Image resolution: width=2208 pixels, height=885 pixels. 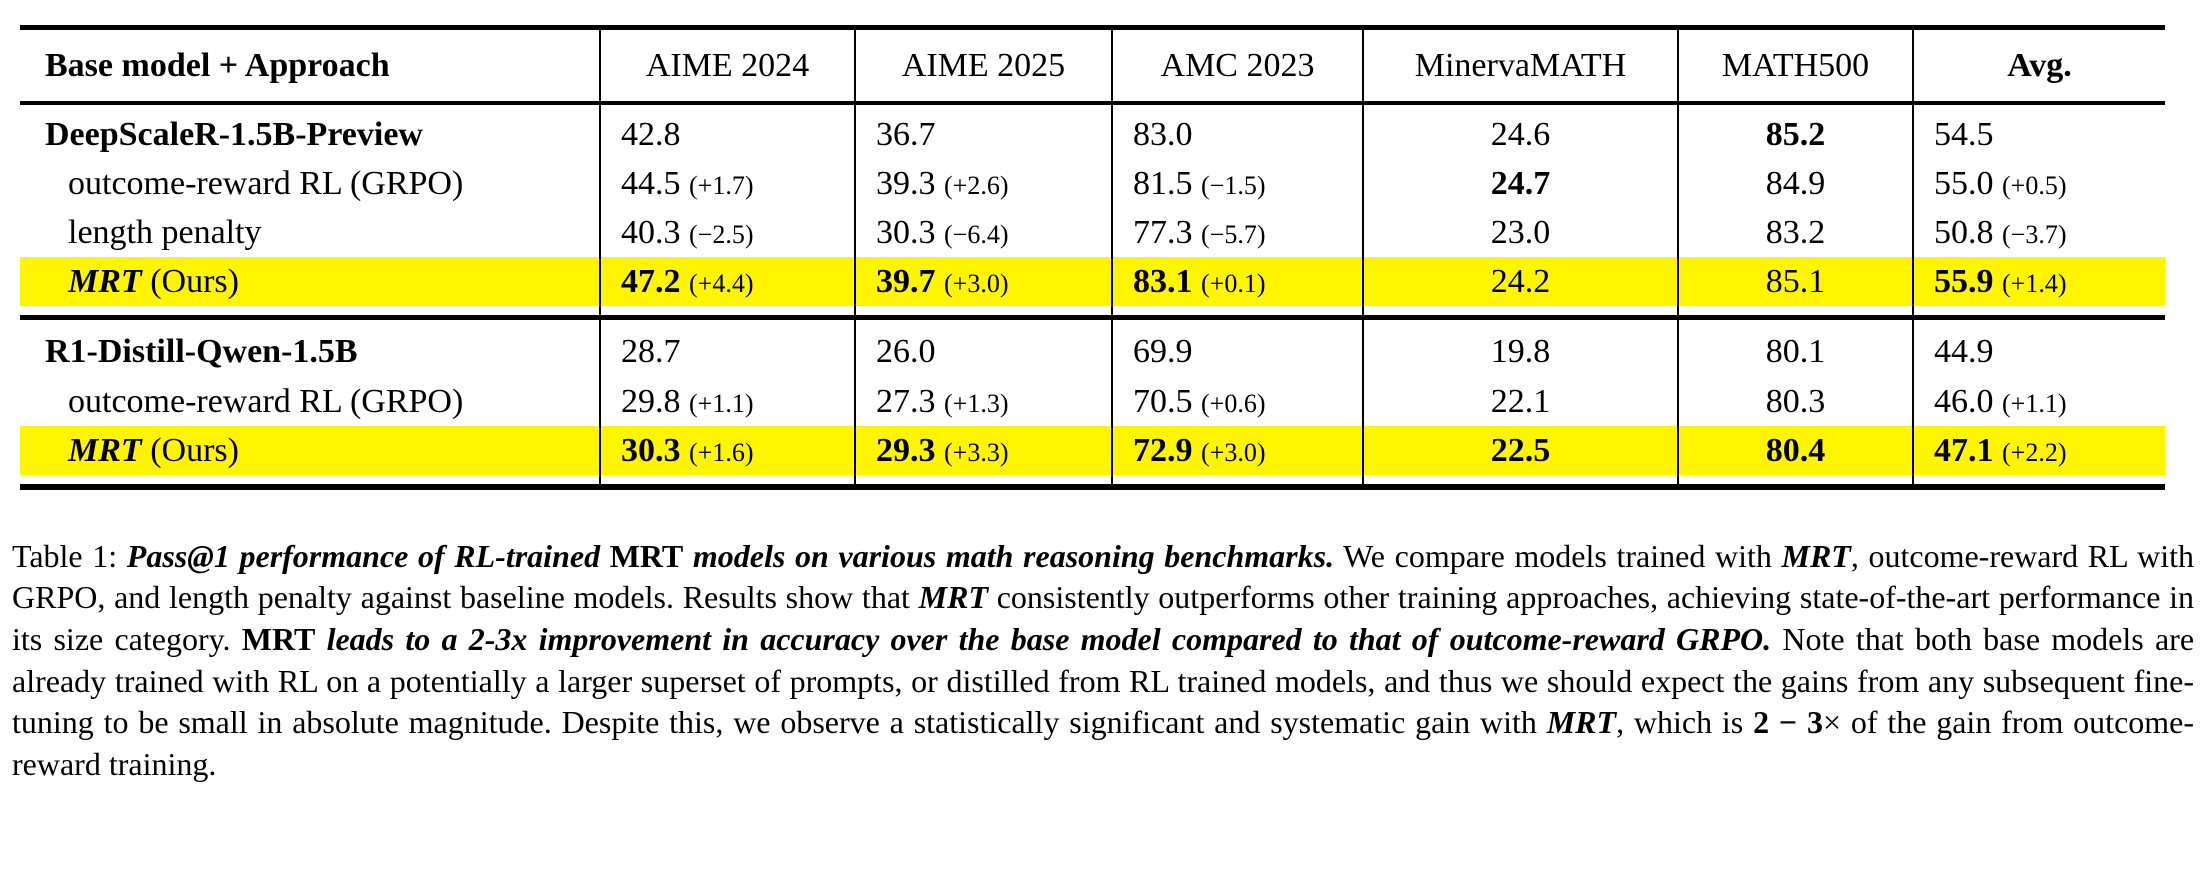 I want to click on score-cell: 39.7 (+3.0), so click(x=983, y=287).